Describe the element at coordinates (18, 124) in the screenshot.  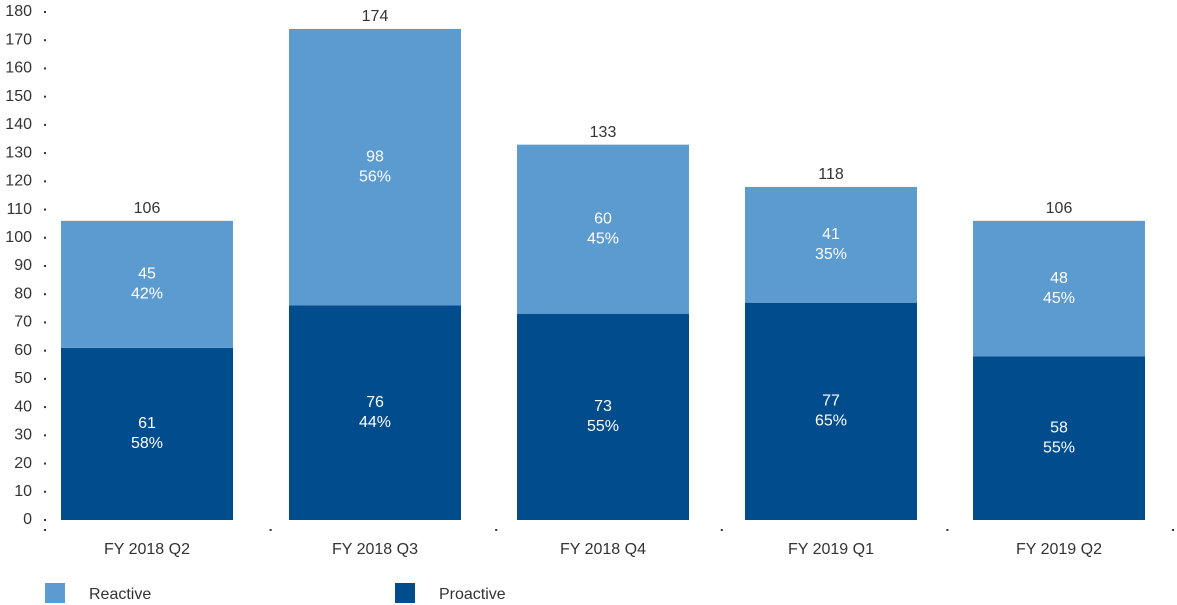
I see `y-tick-label: 140` at that location.